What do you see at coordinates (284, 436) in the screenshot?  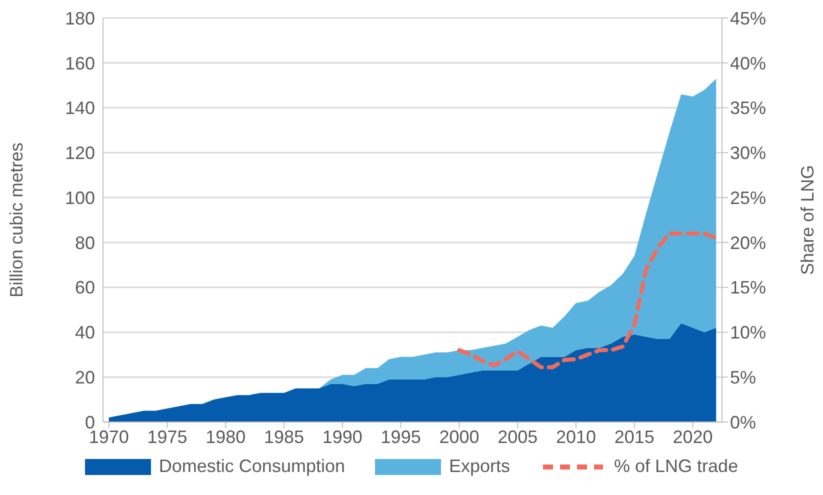 I see `x-tick-label: 1985` at bounding box center [284, 436].